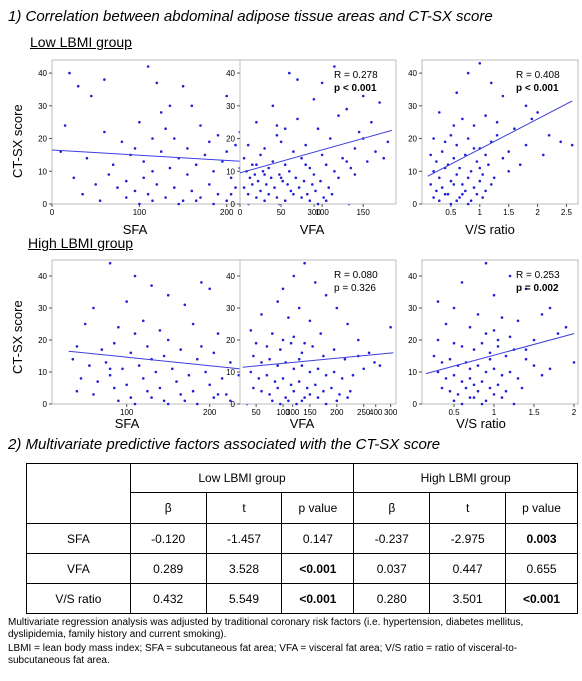 This screenshot has height=681, width=582. What do you see at coordinates (468, 598) in the screenshot?
I see `table-cell: 3.501` at bounding box center [468, 598].